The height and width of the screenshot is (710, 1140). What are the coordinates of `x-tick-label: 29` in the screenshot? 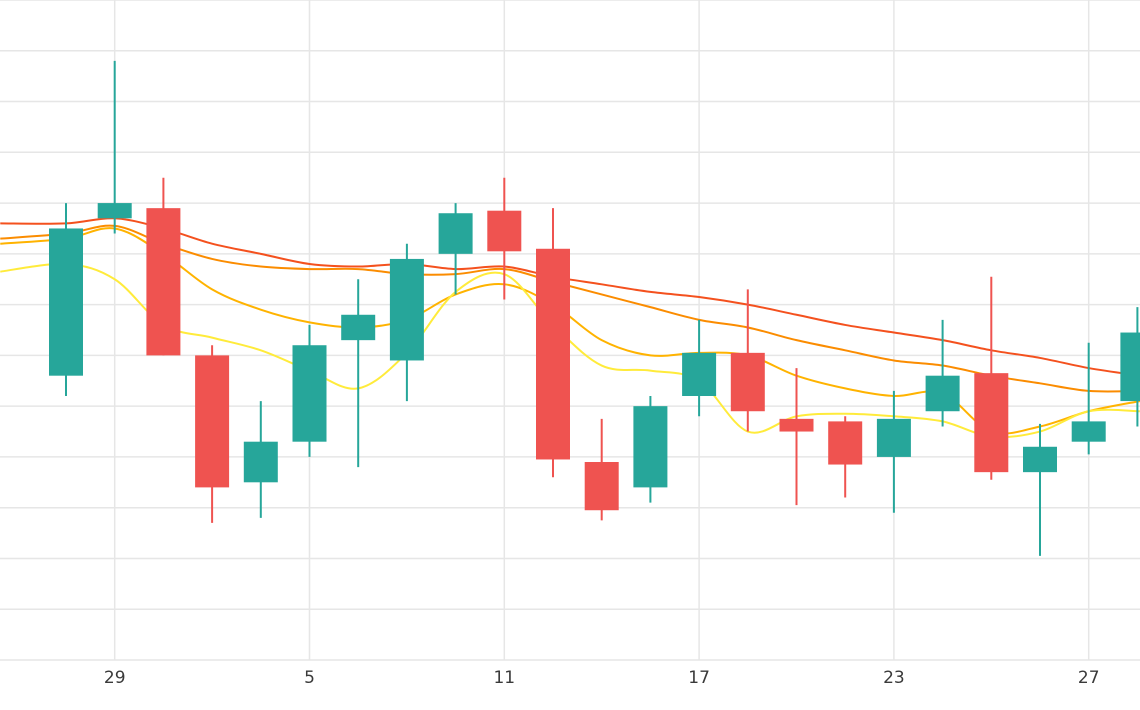 It's located at (115, 678).